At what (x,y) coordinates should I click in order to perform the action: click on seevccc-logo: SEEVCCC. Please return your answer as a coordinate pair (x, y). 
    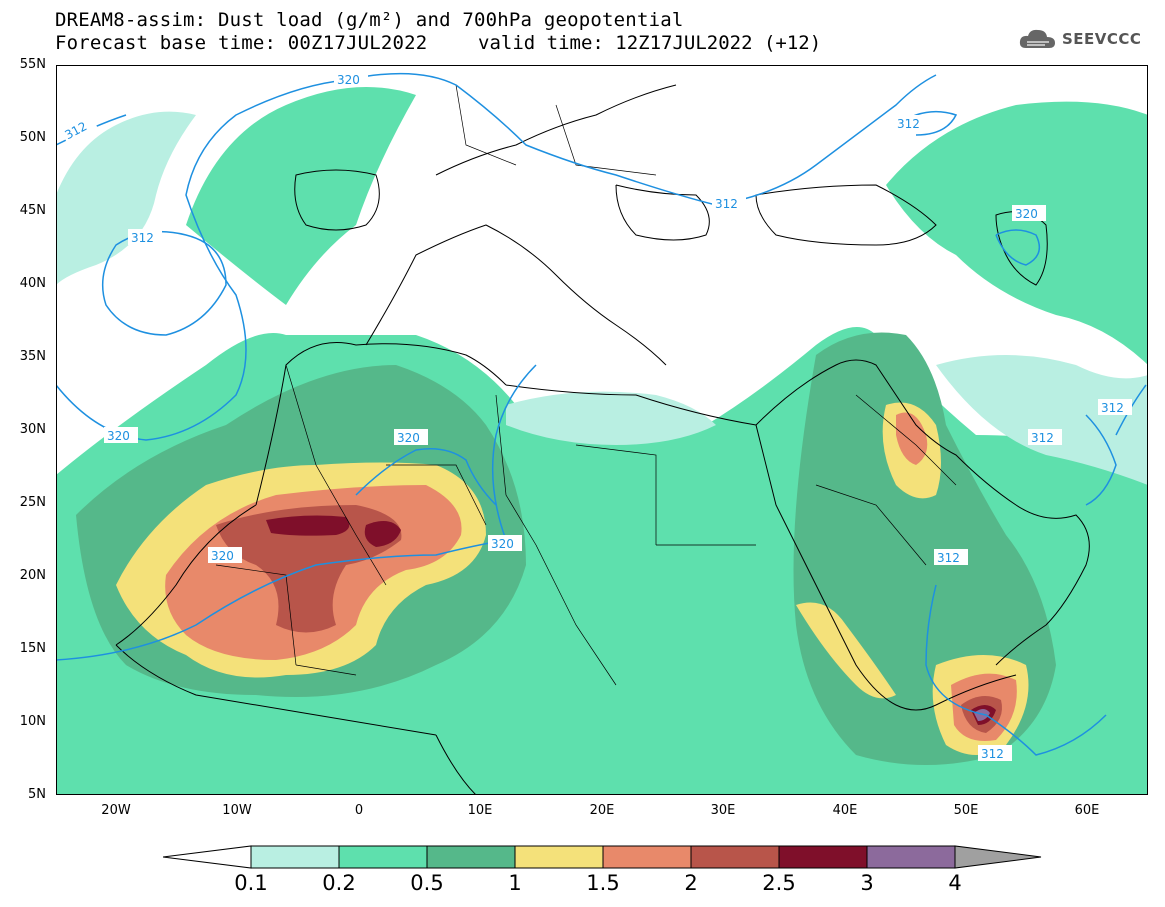
    Looking at the image, I should click on (1079, 39).